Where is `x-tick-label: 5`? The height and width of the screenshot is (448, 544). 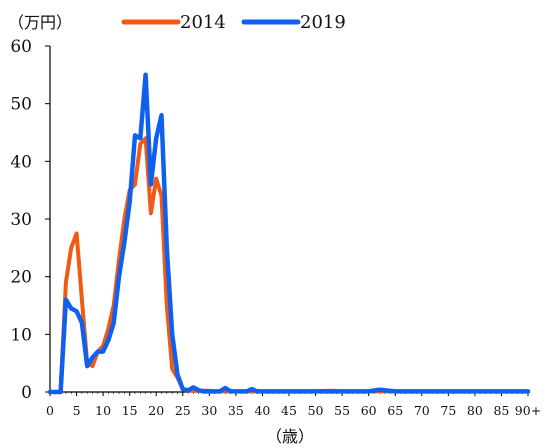
x-tick-label: 5 is located at coordinates (77, 410).